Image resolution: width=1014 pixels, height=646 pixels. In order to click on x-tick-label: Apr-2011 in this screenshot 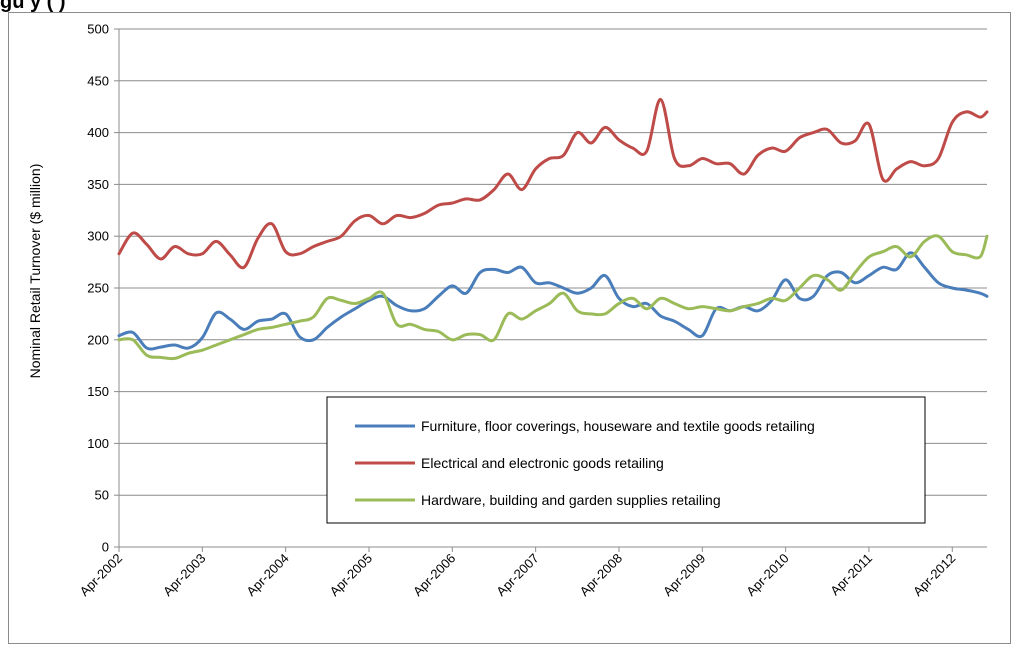, I will do `click(851, 575)`.